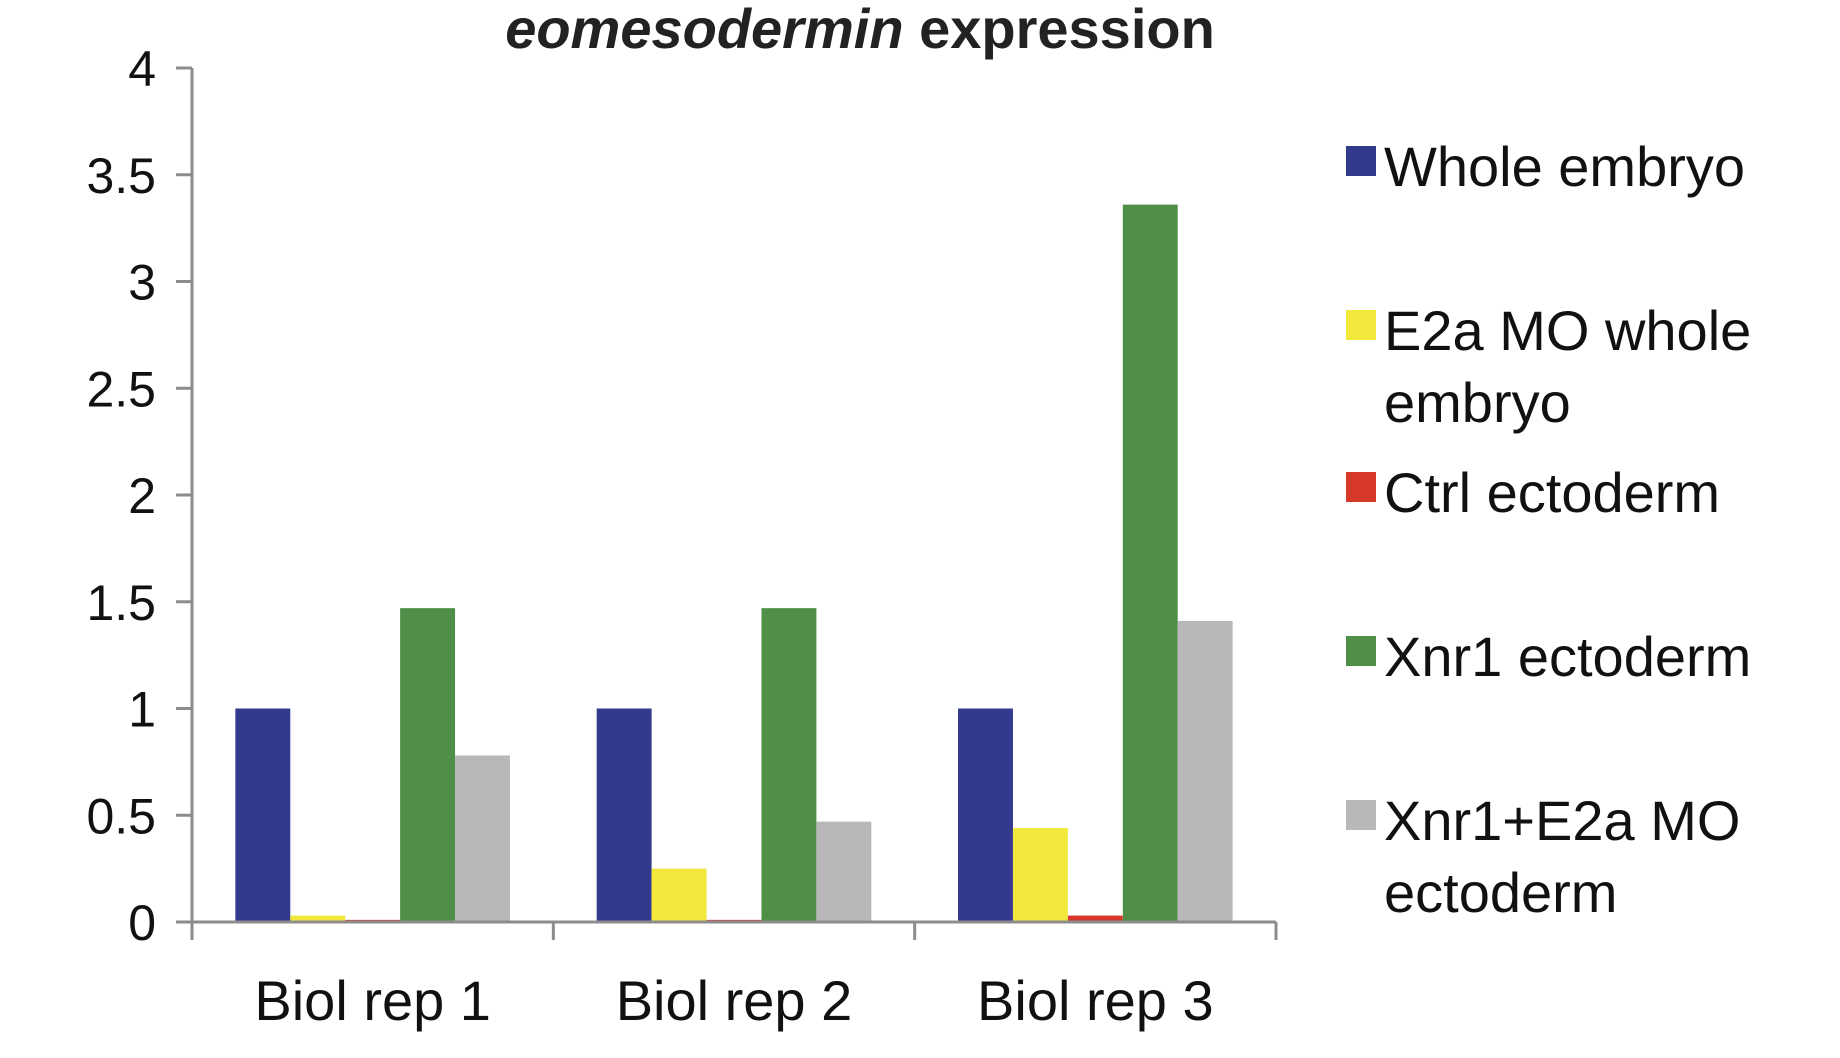  What do you see at coordinates (704, 30) in the screenshot?
I see `chart-title-italic: eomesodermin` at bounding box center [704, 30].